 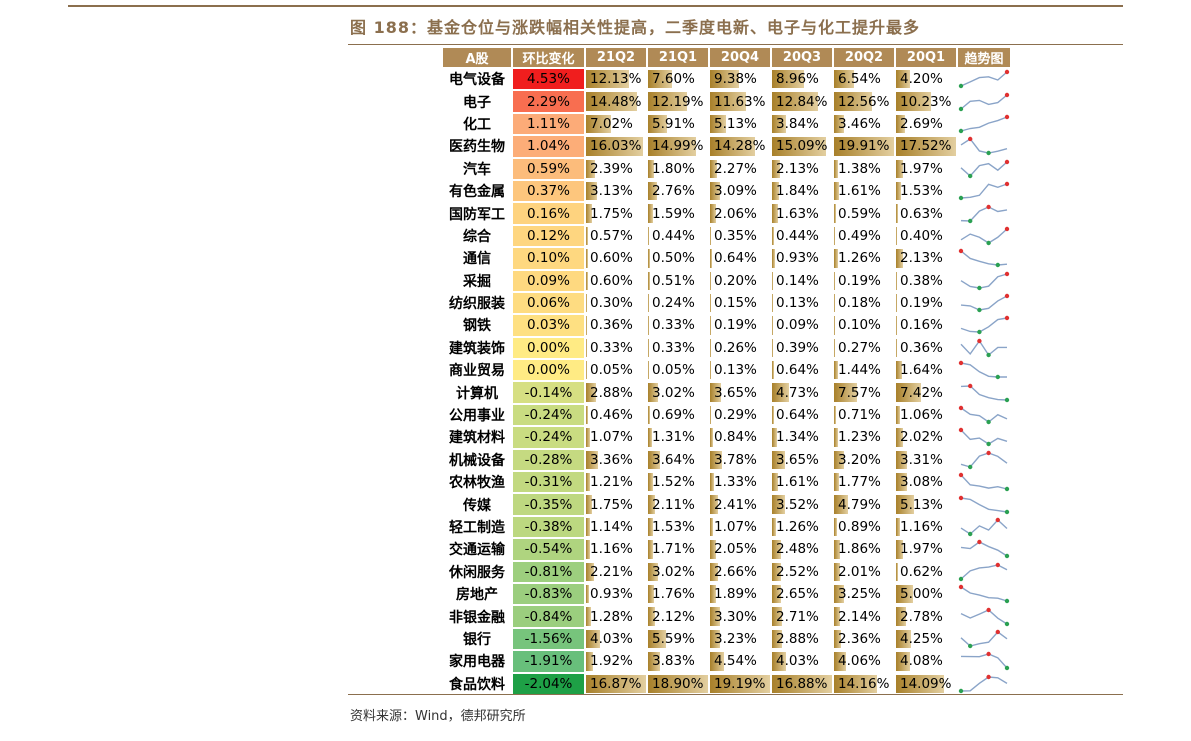 I want to click on quarter-cell: 0.64%, so click(x=802, y=415).